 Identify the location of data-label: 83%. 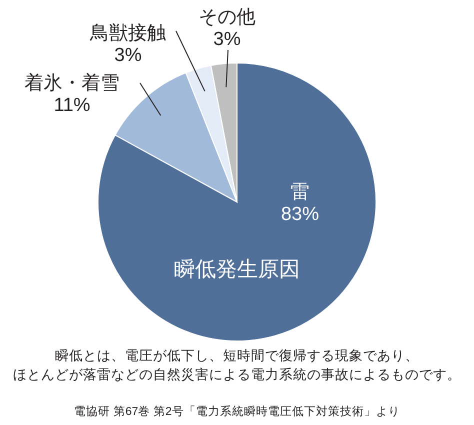
(300, 214).